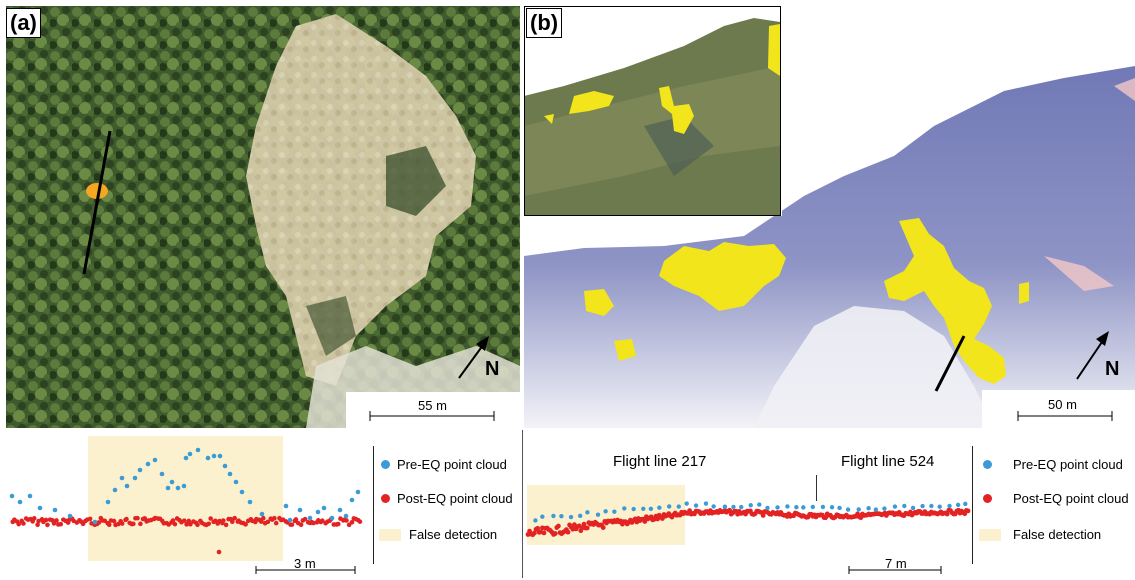 This screenshot has width=1135, height=580. Describe the element at coordinates (816, 488) in the screenshot. I see `flight-line-boundary` at that location.